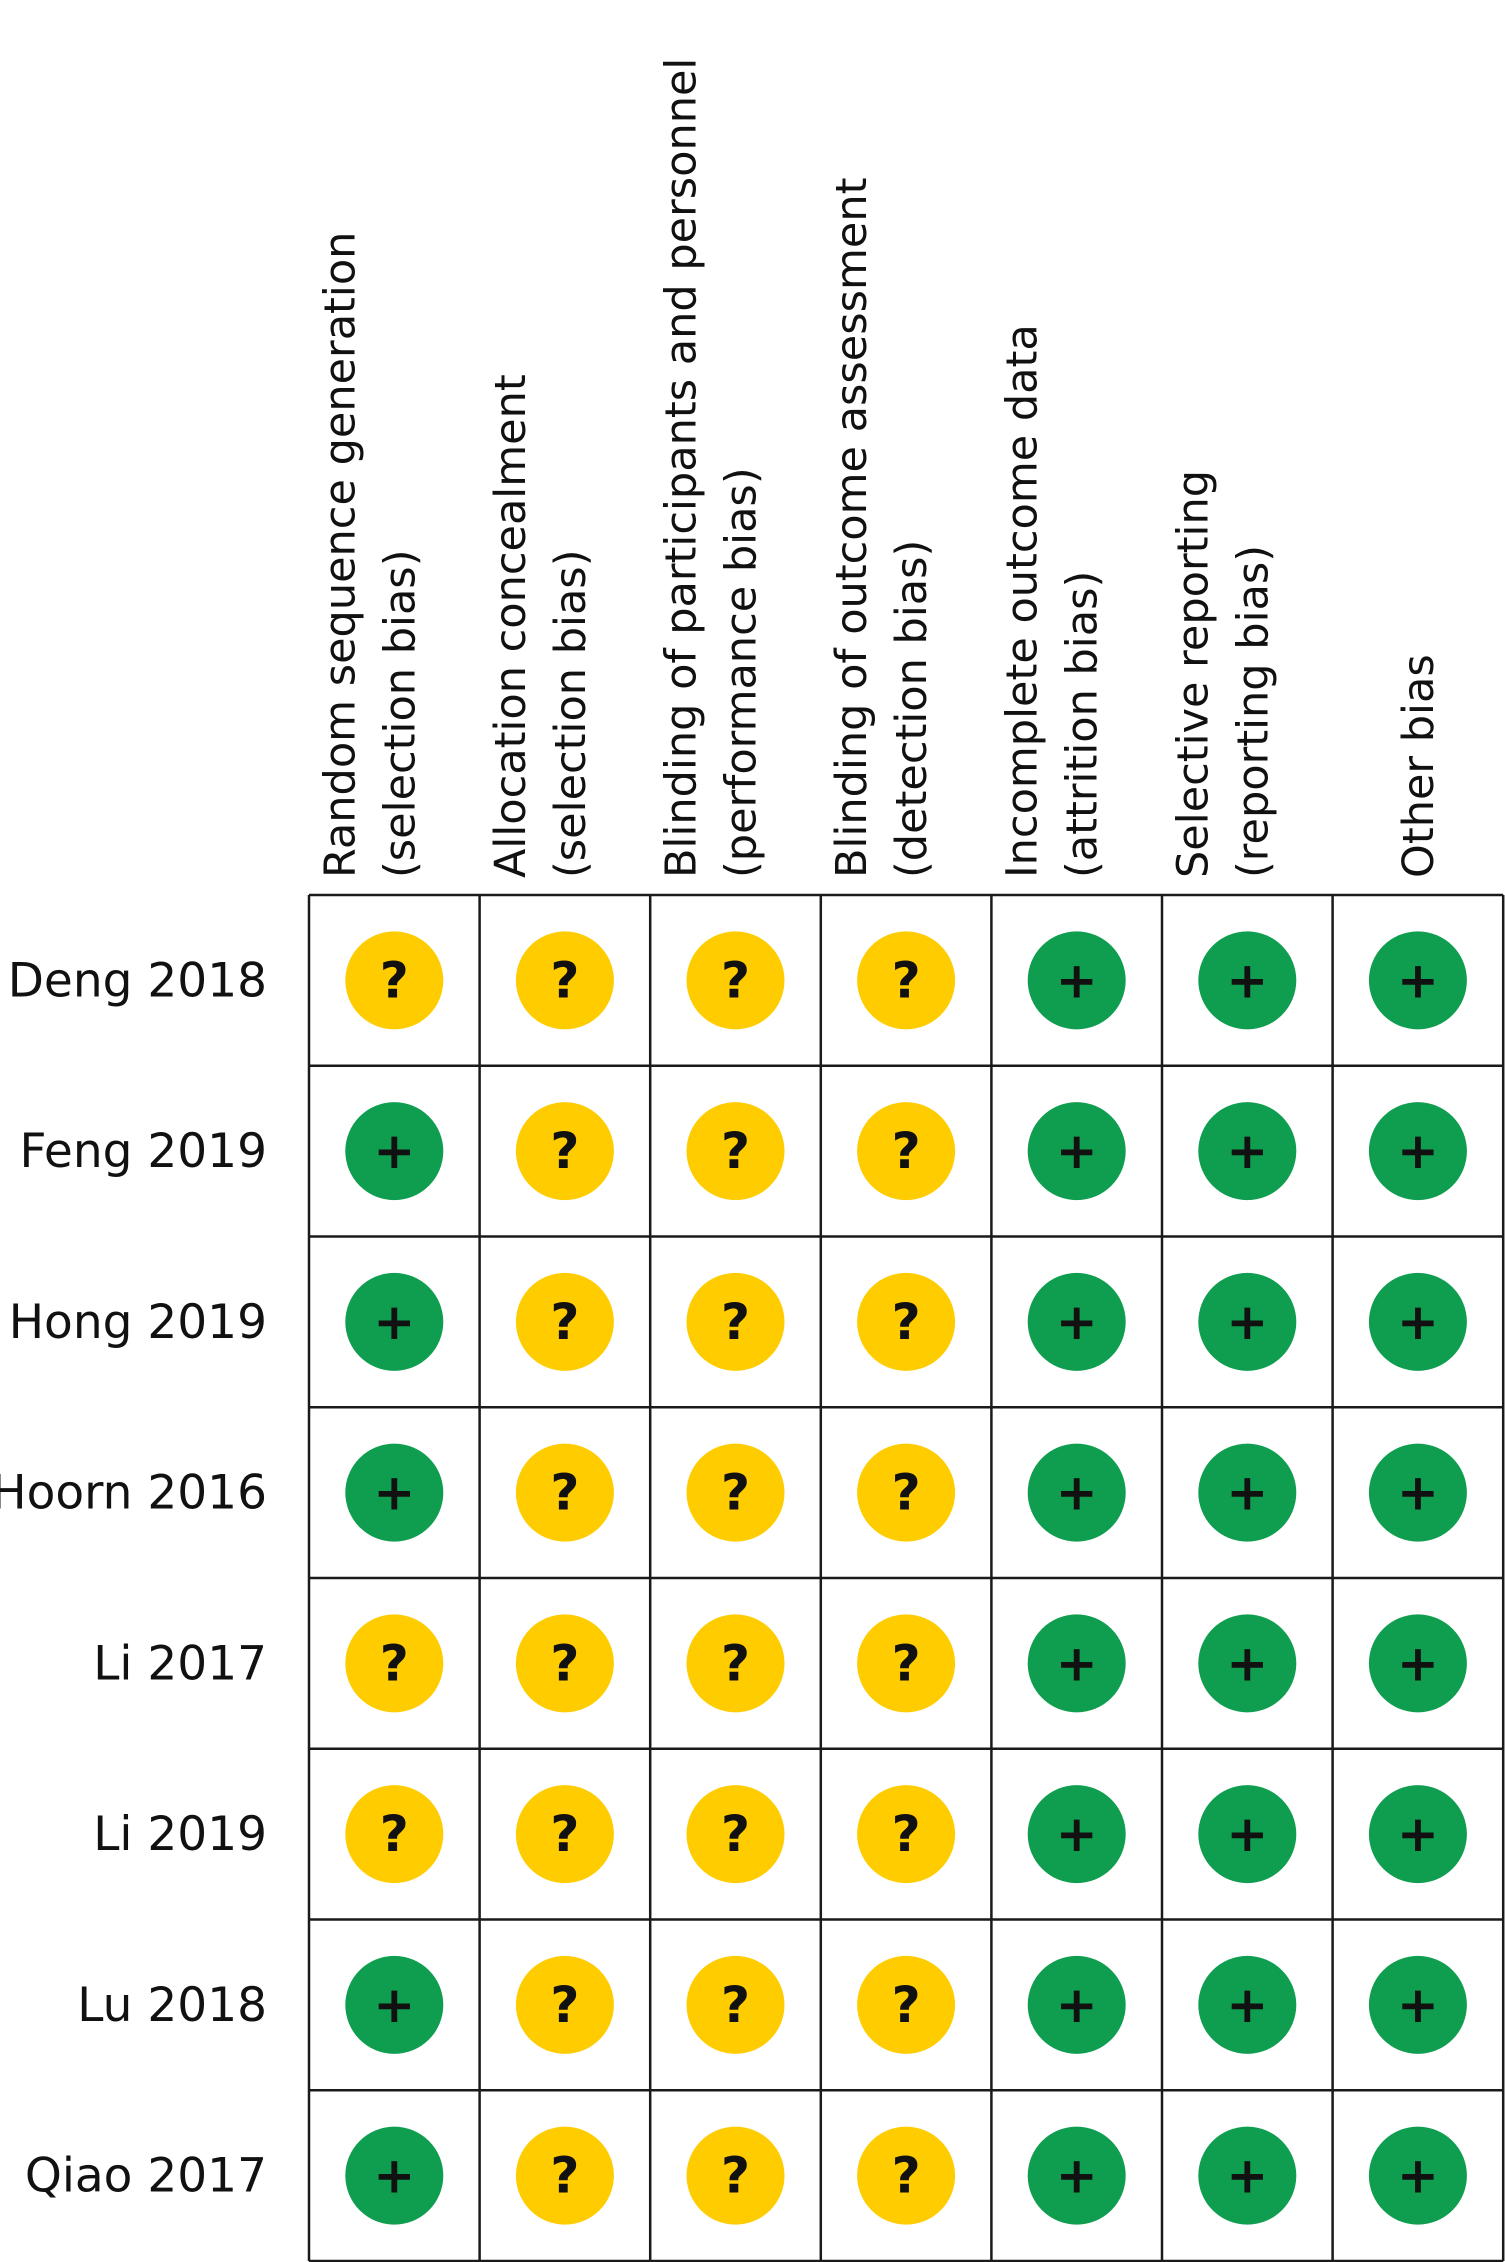  What do you see at coordinates (1419, 766) in the screenshot?
I see `column-header-line: Other bias` at bounding box center [1419, 766].